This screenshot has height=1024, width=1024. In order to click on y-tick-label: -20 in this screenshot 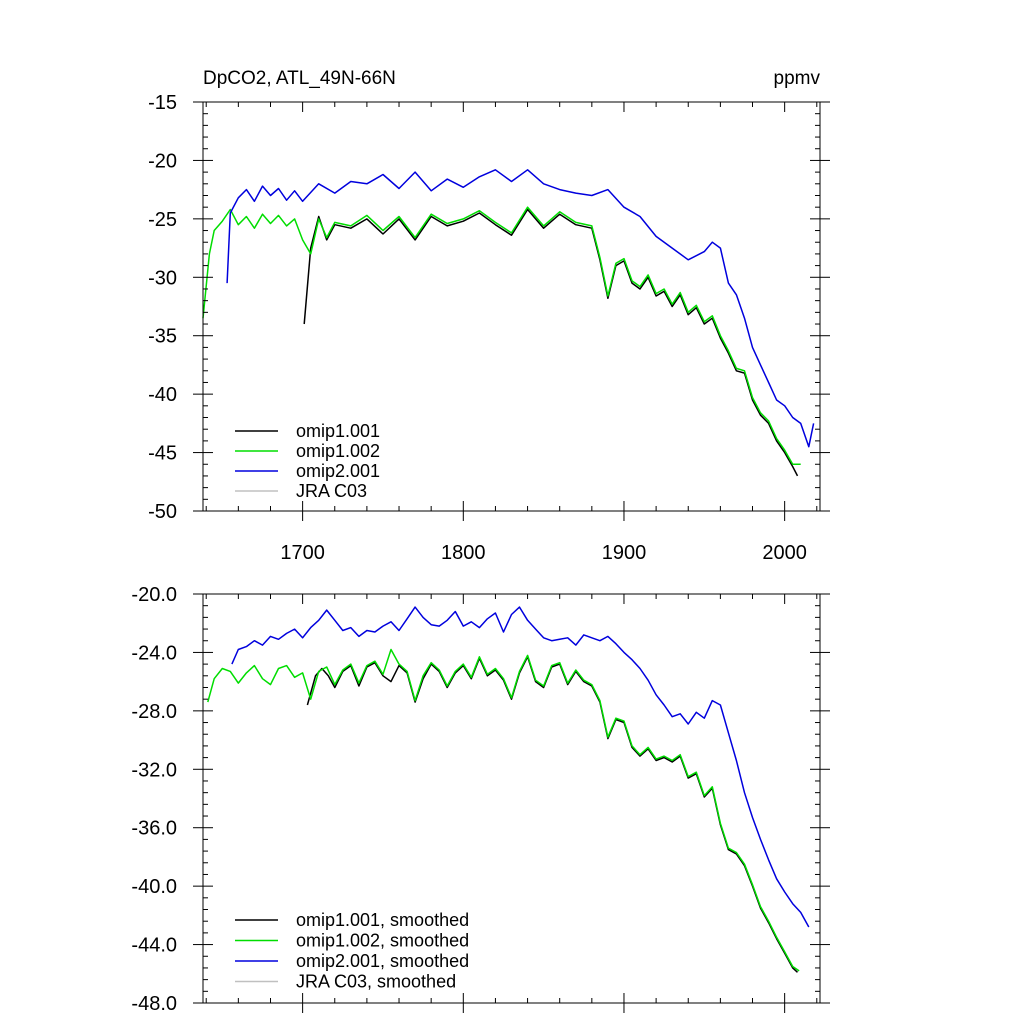, I will do `click(162, 161)`.